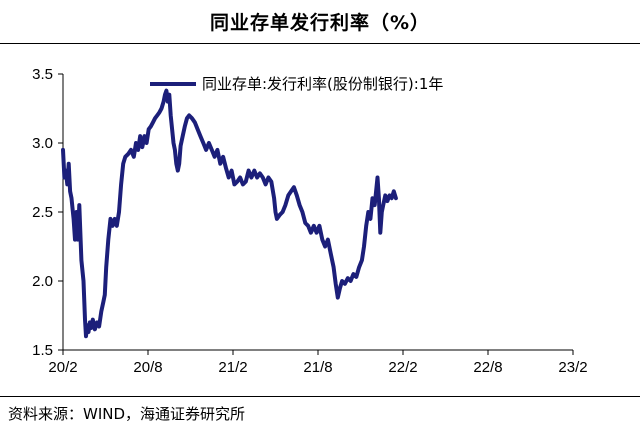 The image size is (640, 433). What do you see at coordinates (42, 212) in the screenshot?
I see `y-tick-label: 2.5` at bounding box center [42, 212].